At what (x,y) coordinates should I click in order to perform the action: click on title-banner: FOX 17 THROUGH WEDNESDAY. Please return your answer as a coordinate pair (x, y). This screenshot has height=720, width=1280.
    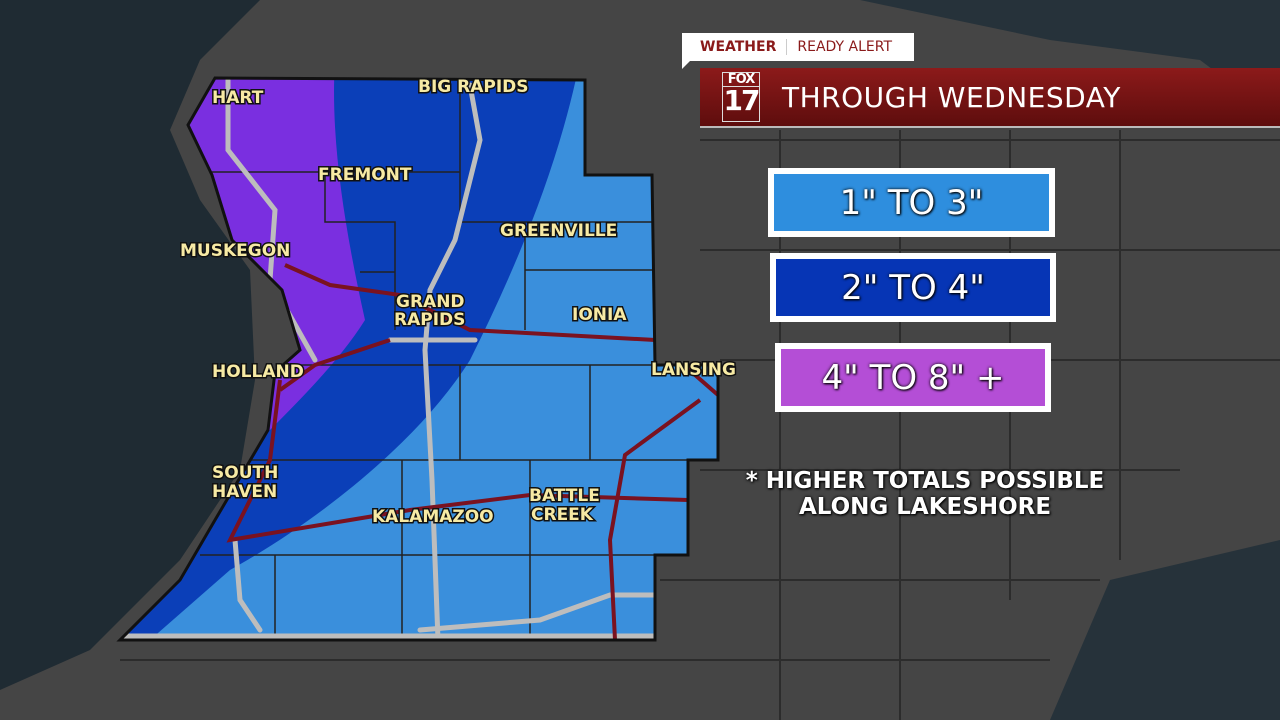
    Looking at the image, I should click on (990, 98).